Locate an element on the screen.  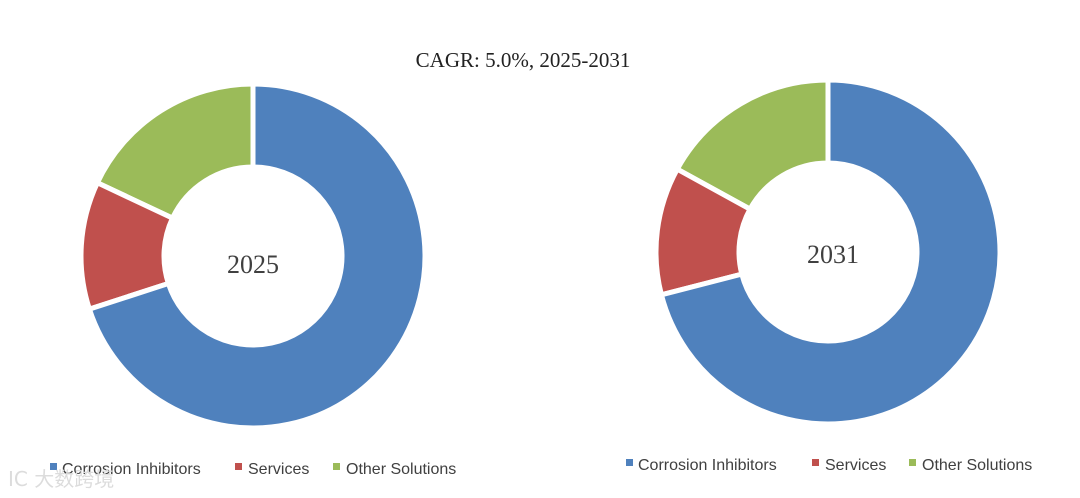
slice-services-2025 is located at coordinates (127, 246).